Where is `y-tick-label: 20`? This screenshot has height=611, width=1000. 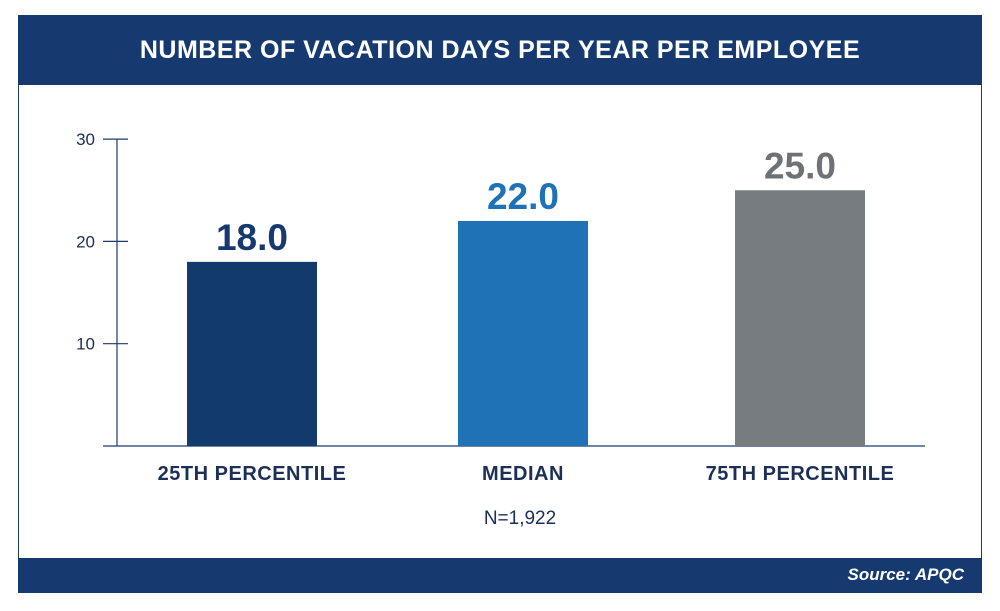 y-tick-label: 20 is located at coordinates (85, 241).